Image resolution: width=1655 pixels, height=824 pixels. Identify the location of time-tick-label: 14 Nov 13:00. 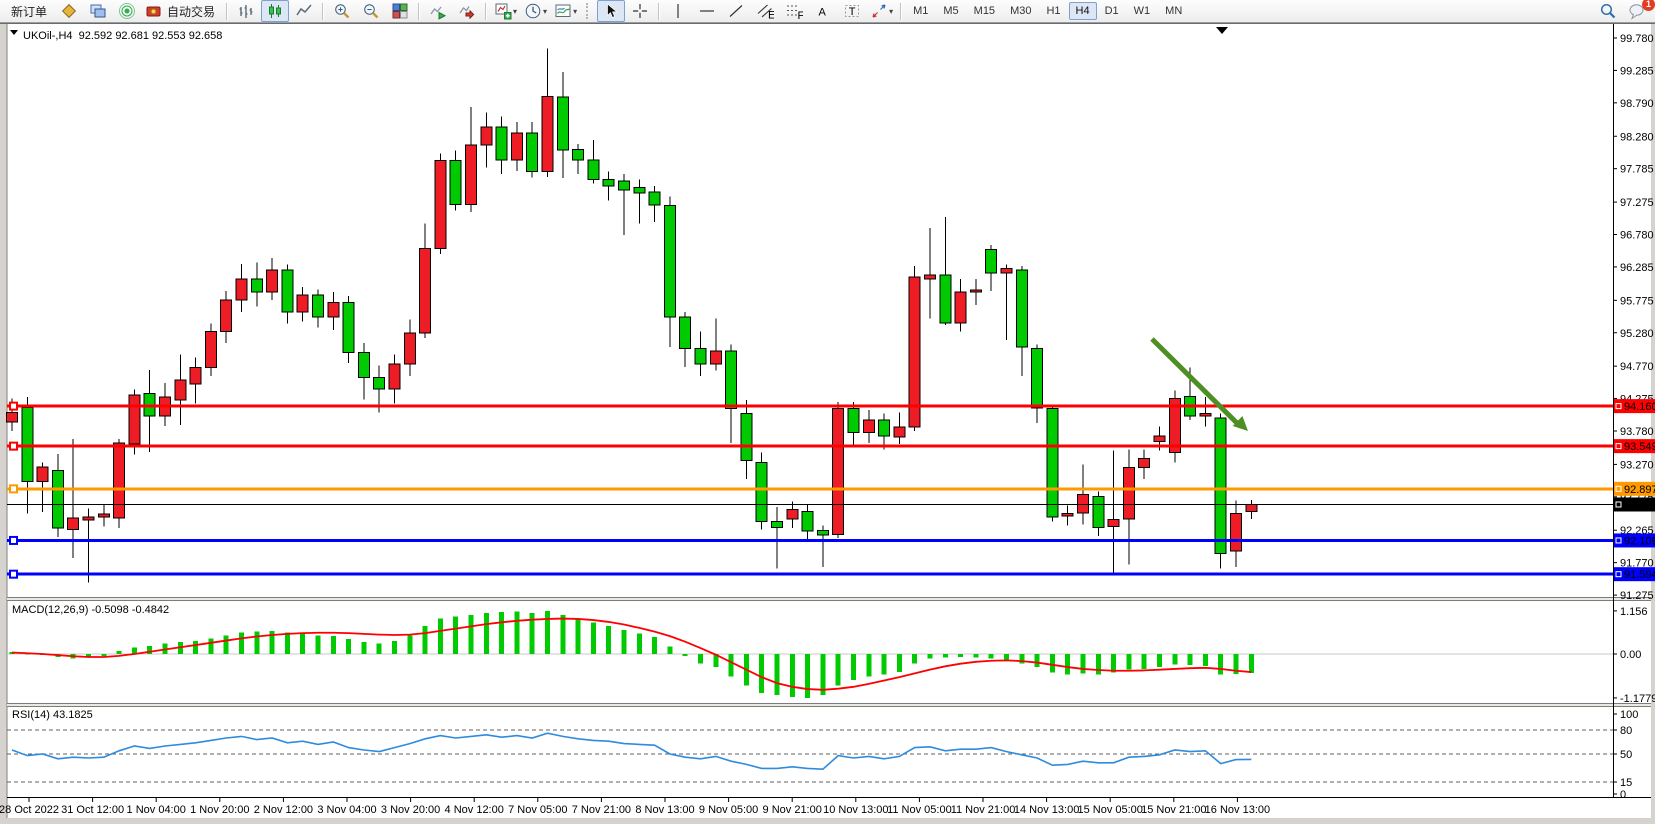
(1046, 810).